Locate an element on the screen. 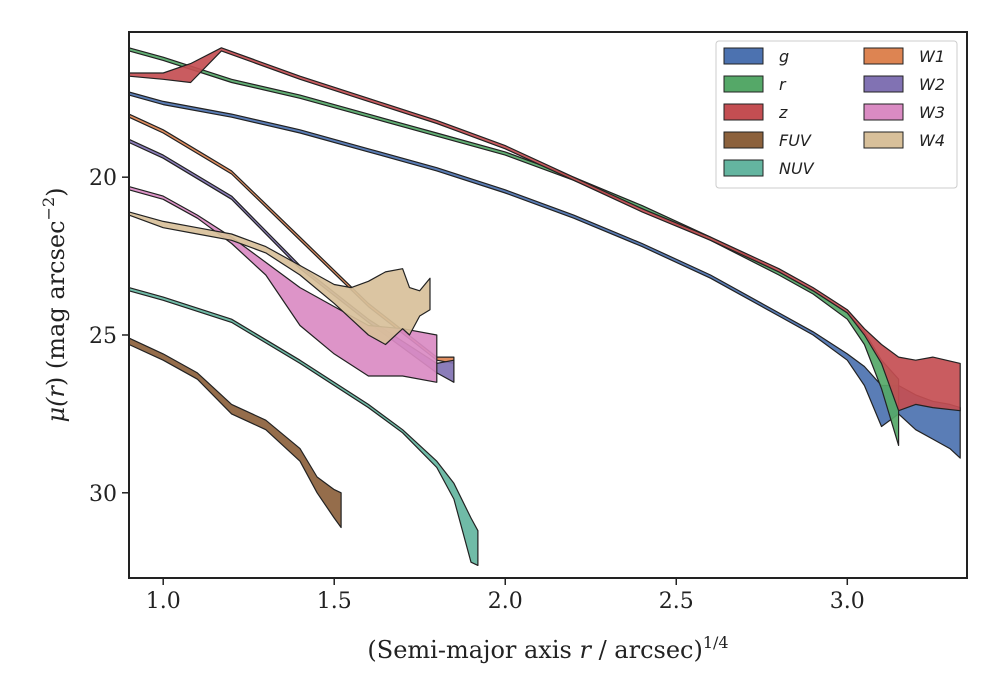  legend-swatch-r is located at coordinates (743, 84).